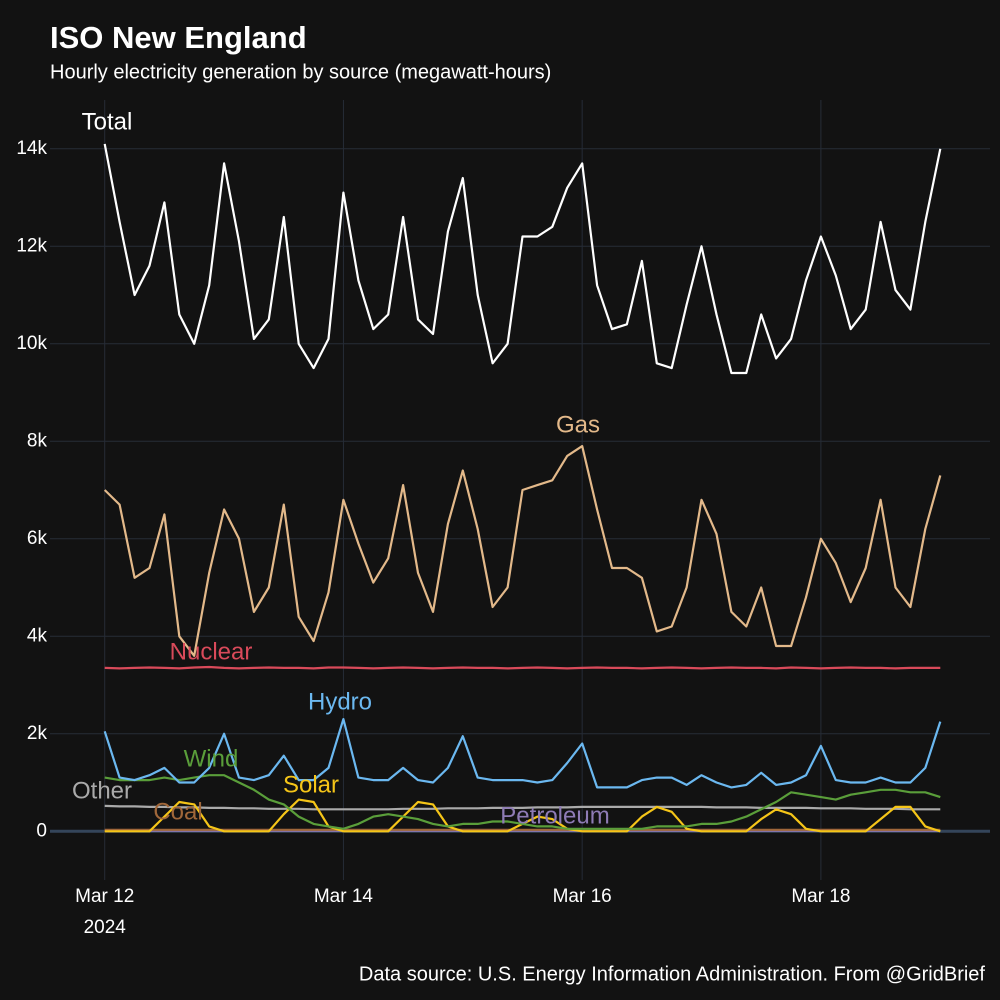 Image resolution: width=1000 pixels, height=1000 pixels. What do you see at coordinates (31, 148) in the screenshot?
I see `y-tick-label: 14k` at bounding box center [31, 148].